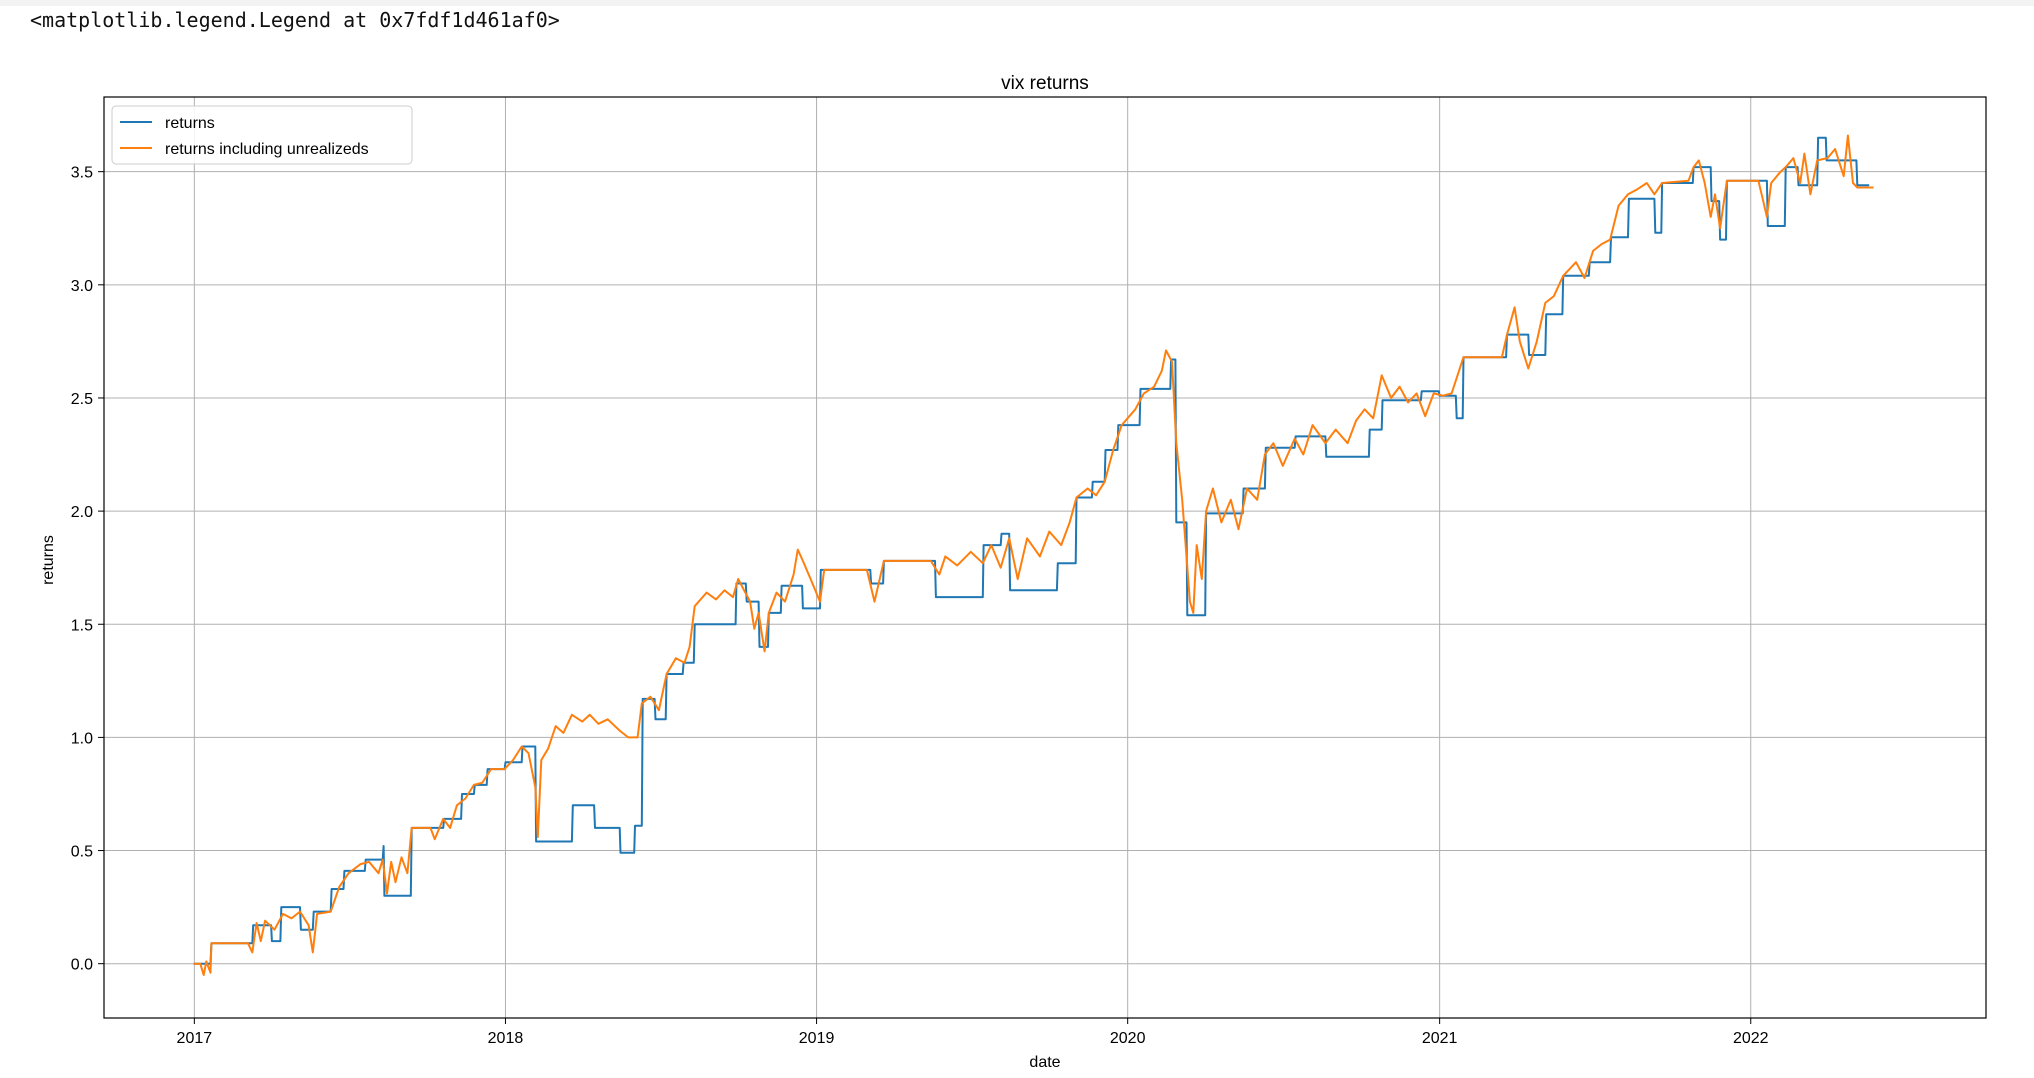 The height and width of the screenshot is (1078, 2034). Describe the element at coordinates (1017, 3) in the screenshot. I see `cell-divider` at that location.